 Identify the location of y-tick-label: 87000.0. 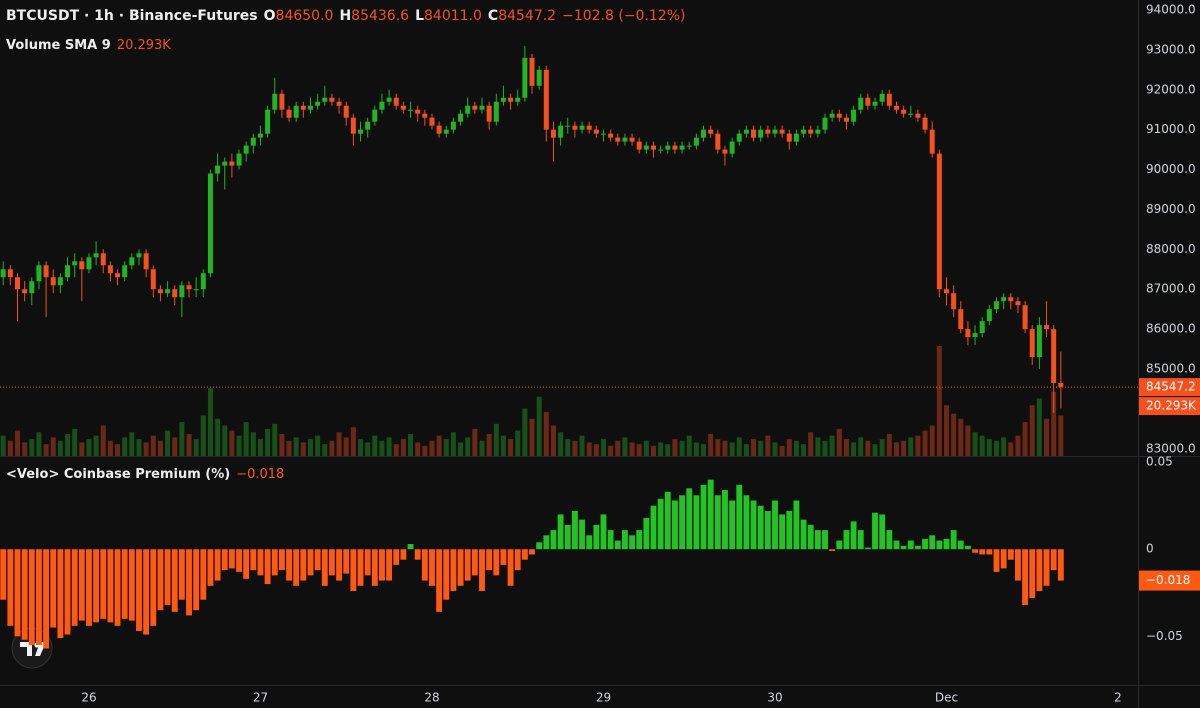
(1171, 289).